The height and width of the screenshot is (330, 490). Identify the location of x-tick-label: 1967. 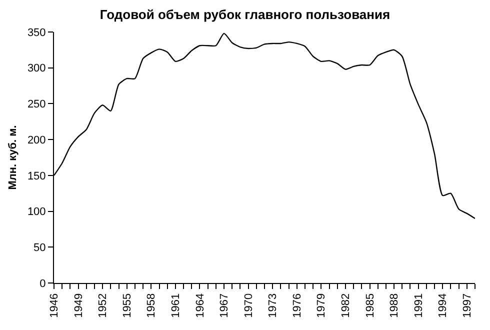
(224, 305).